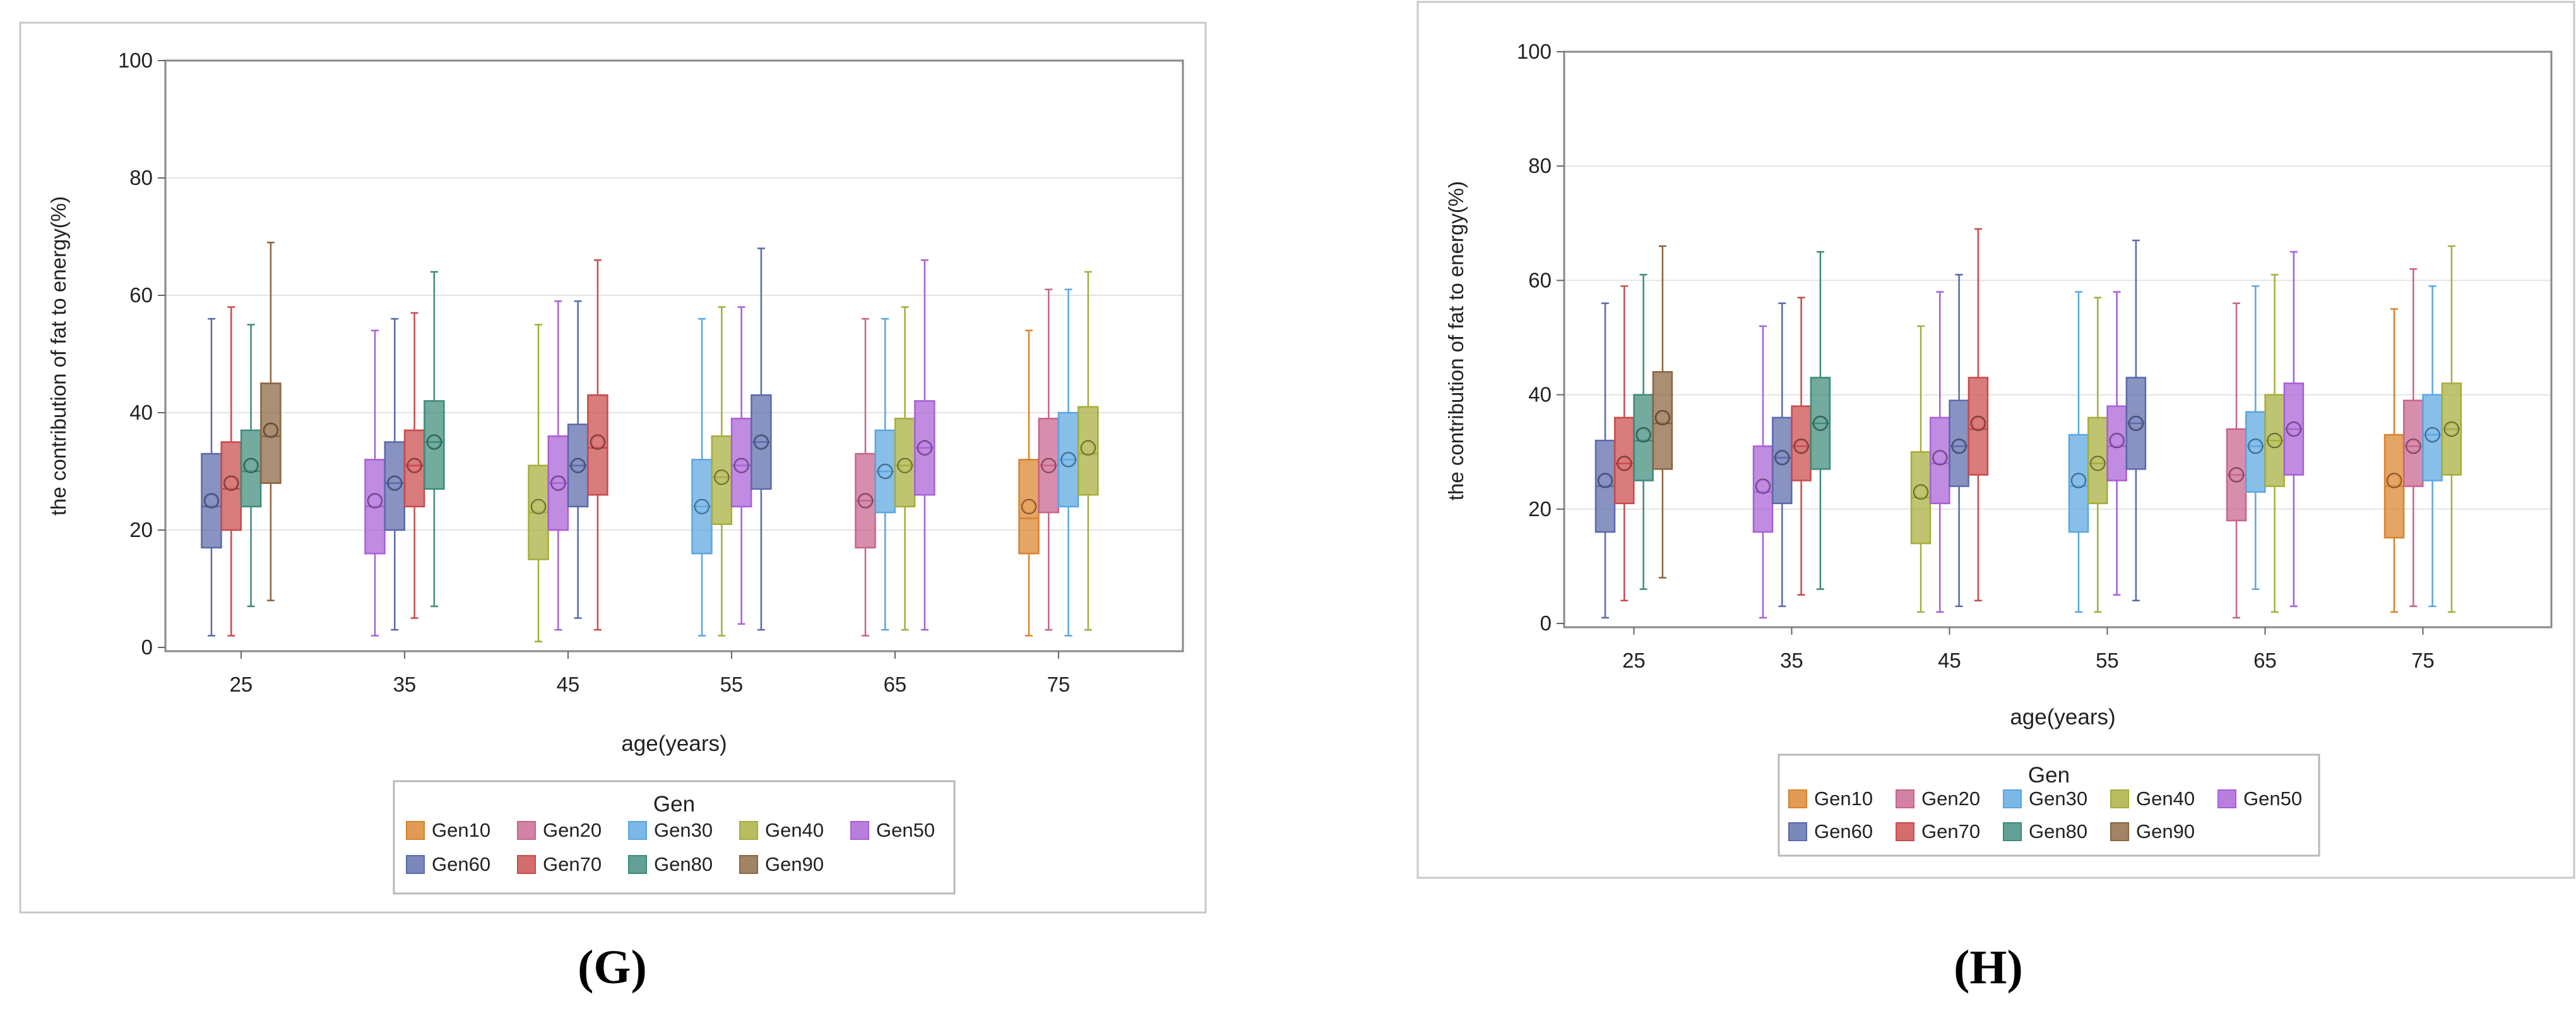 The image size is (2576, 1009). Describe the element at coordinates (2058, 831) in the screenshot. I see `legend-entry-gen80: Gen80` at that location.